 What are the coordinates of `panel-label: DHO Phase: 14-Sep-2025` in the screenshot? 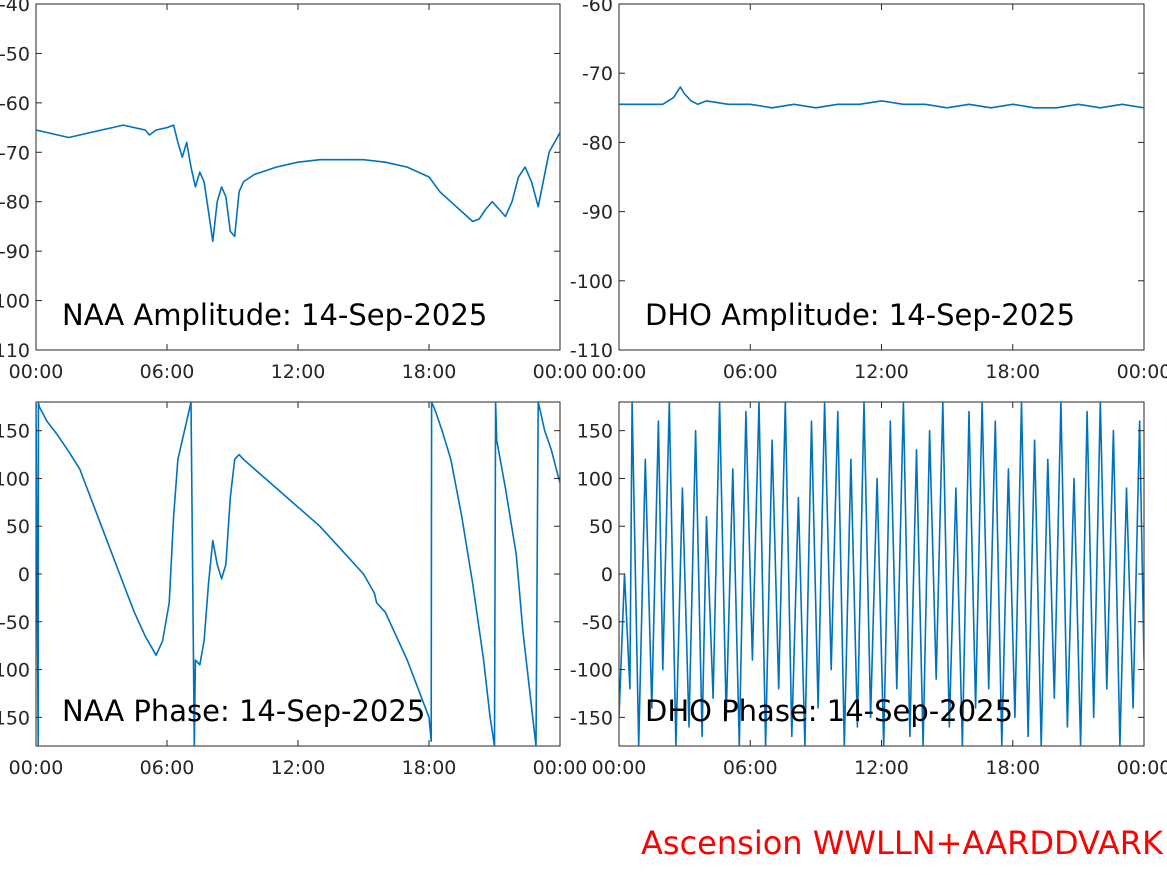 It's located at (829, 711).